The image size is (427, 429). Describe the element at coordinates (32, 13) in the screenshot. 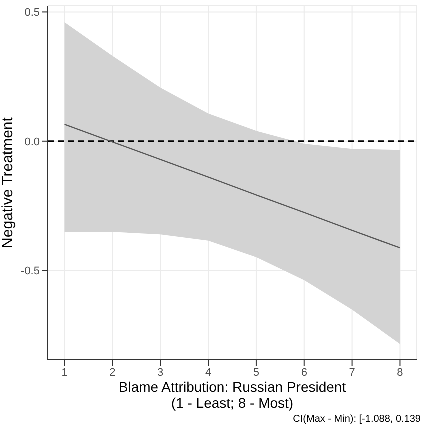

I see `y-tick-label: 0.5` at that location.